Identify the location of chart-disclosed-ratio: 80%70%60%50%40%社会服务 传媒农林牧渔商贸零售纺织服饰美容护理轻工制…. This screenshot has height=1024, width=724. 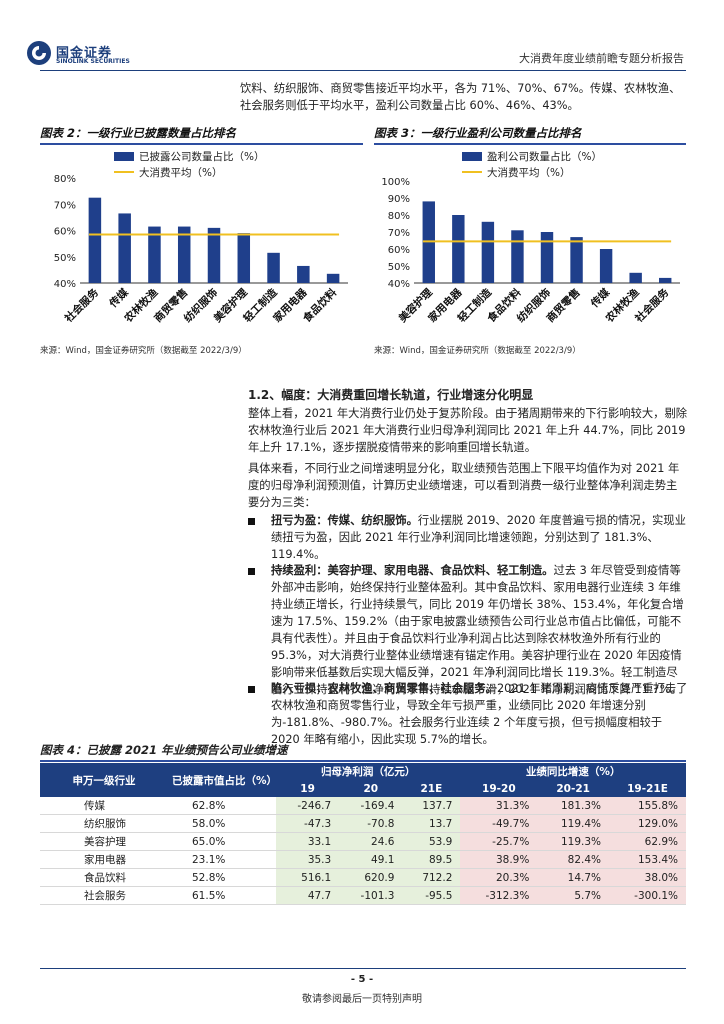
(201, 238).